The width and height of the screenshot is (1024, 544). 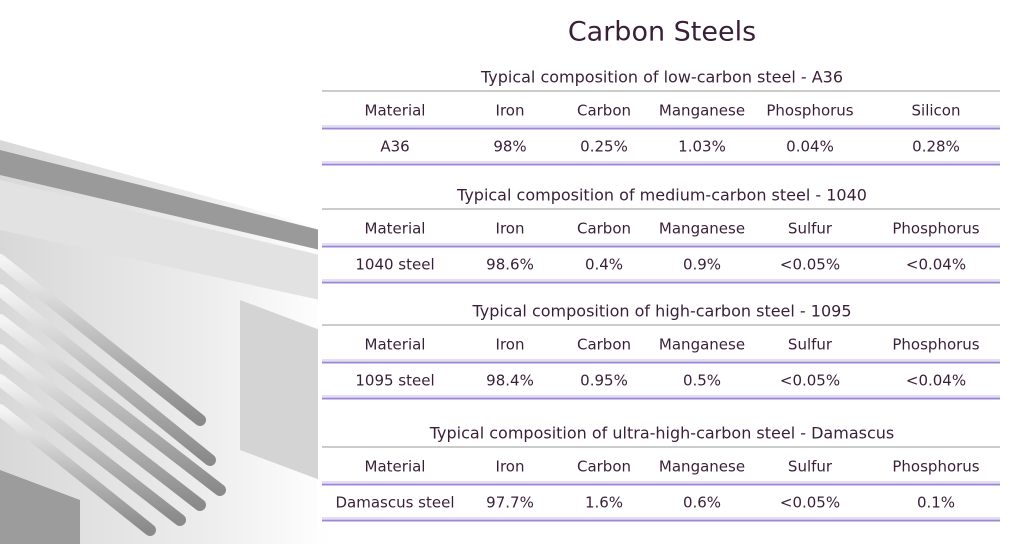 I want to click on page-title: Carbon Steels, so click(x=662, y=32).